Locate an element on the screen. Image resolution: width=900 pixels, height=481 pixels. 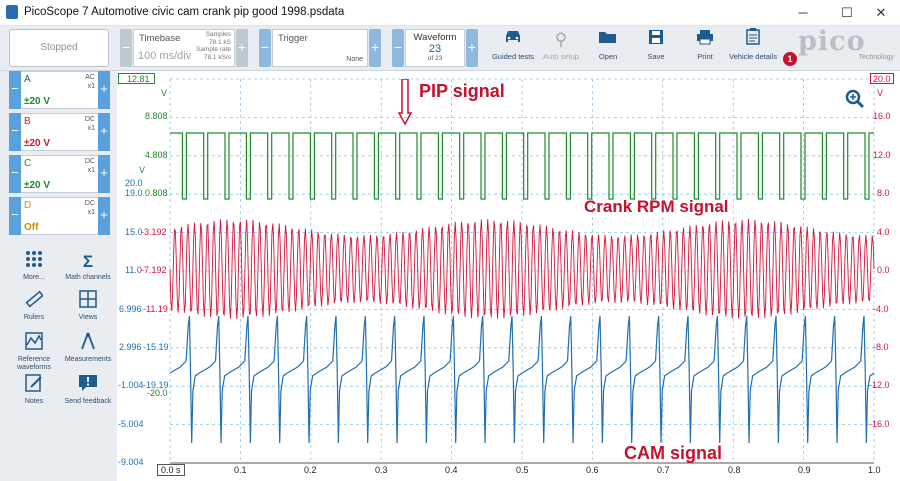
trigger-decrease-button: − is located at coordinates (265, 48).